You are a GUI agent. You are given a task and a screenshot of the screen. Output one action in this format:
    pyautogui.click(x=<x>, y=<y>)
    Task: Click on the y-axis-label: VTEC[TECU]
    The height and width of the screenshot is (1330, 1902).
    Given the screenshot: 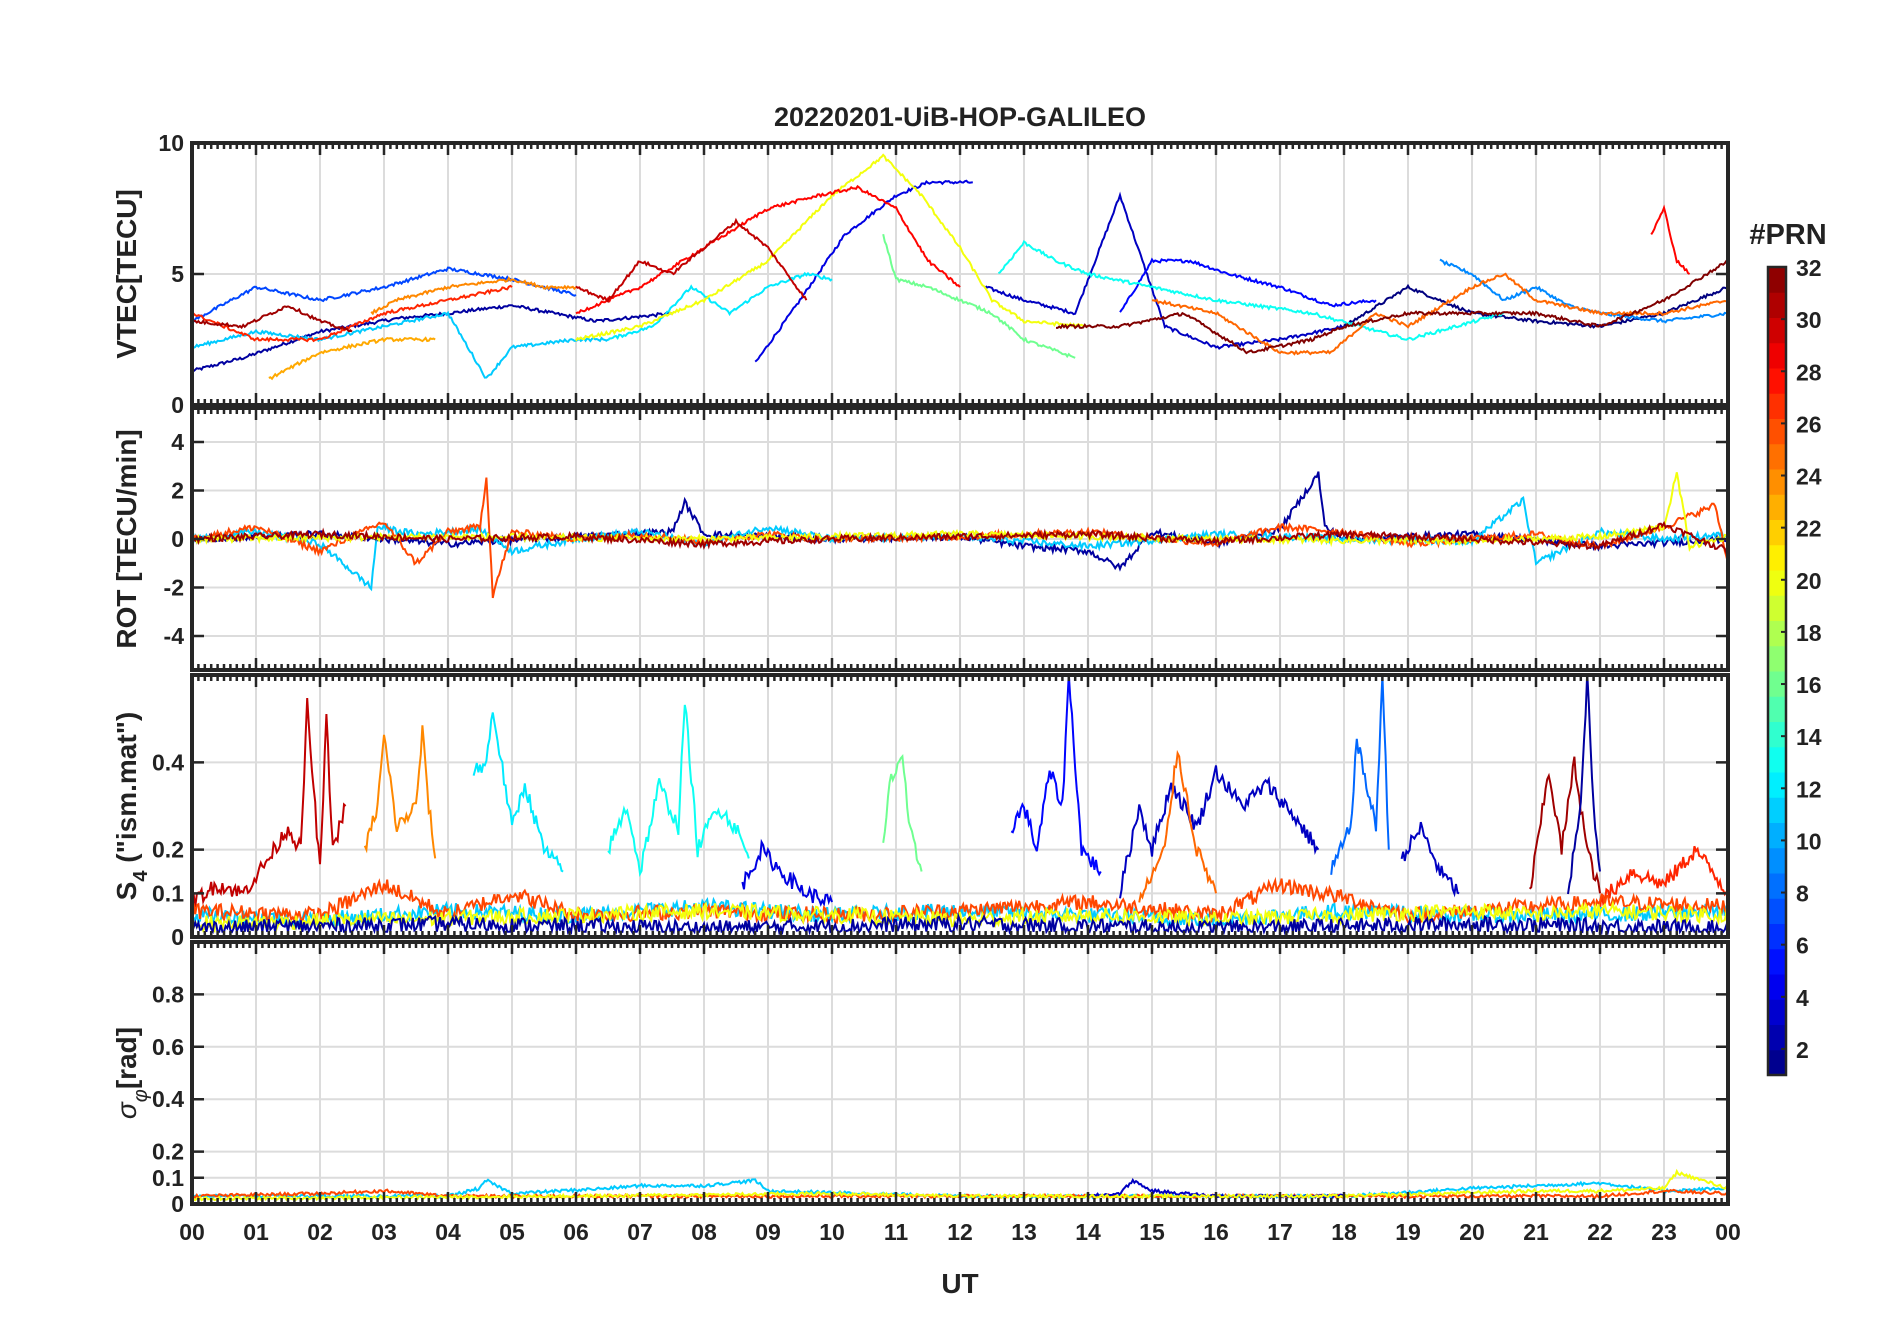 What is the action you would take?
    pyautogui.click(x=126, y=274)
    